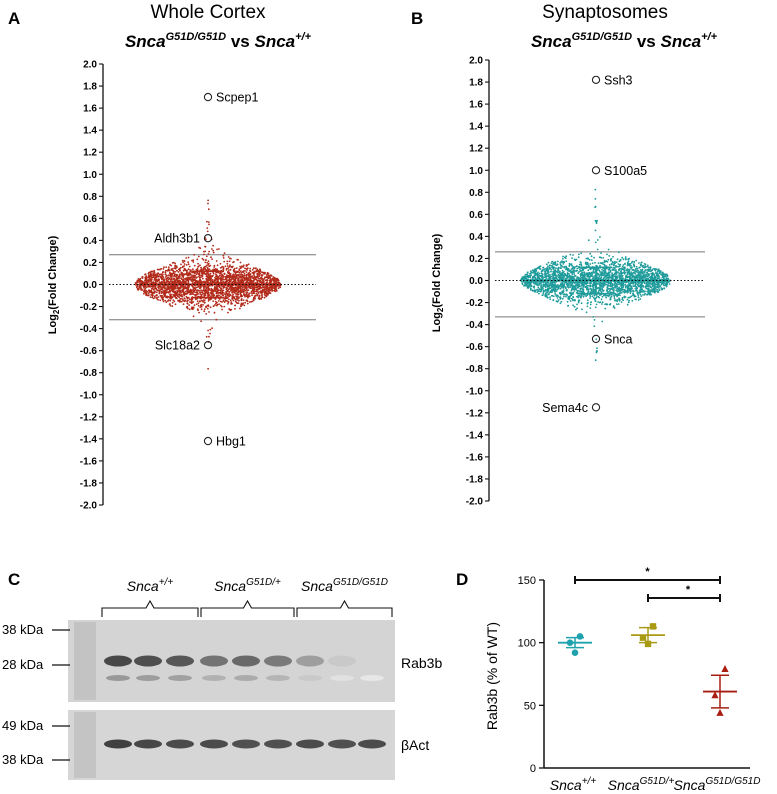 The height and width of the screenshot is (794, 777). What do you see at coordinates (54, 284) in the screenshot?
I see `panel-a-ylabel: Log2(Fold Change)` at bounding box center [54, 284].